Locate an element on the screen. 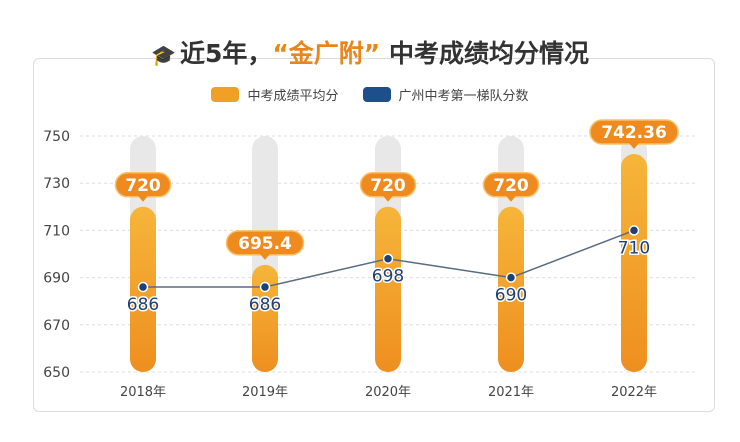 The width and height of the screenshot is (740, 442). x-tick-label: 2022年 is located at coordinates (634, 392).